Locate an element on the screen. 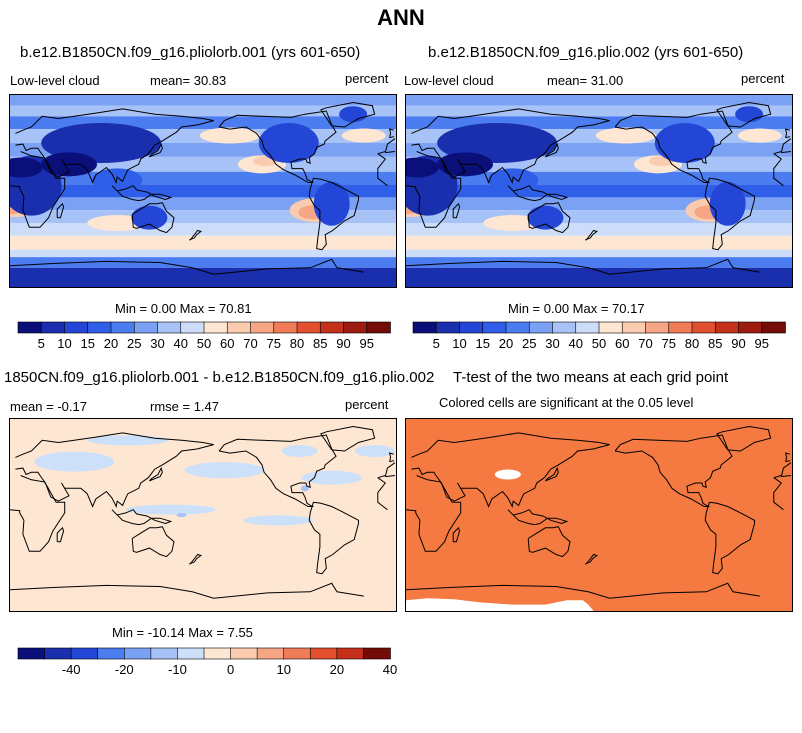 This screenshot has height=733, width=802. colorbar-tick-label: -40 is located at coordinates (71, 669).